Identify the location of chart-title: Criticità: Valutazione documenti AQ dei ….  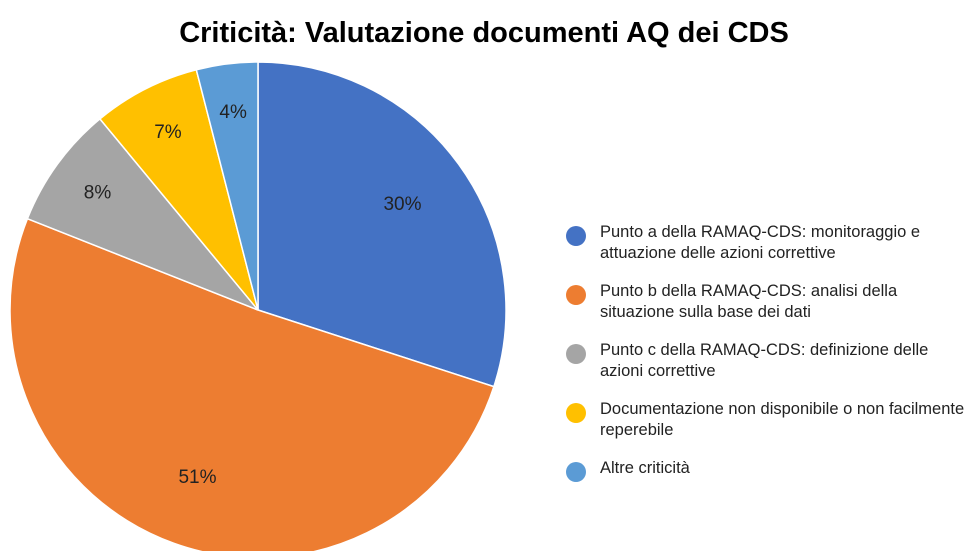
(484, 33).